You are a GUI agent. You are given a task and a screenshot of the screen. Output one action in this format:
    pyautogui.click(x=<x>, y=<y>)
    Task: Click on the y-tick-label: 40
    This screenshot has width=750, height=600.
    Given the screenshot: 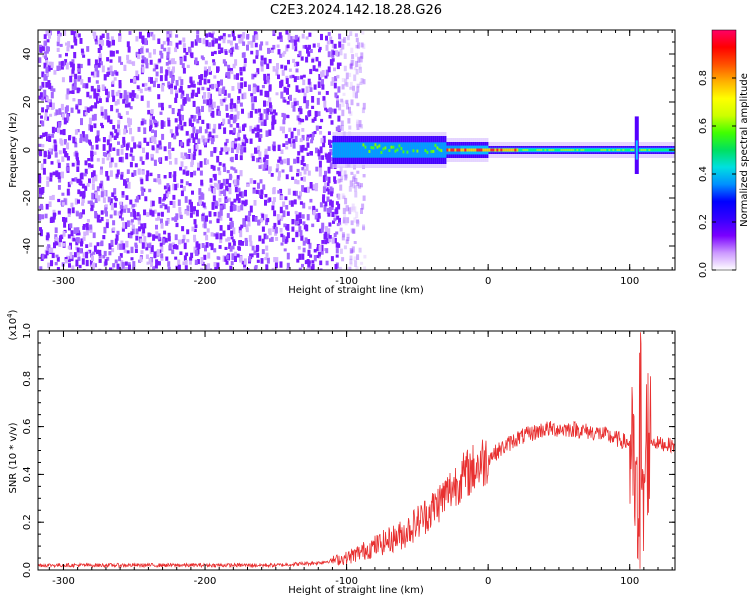 What is the action you would take?
    pyautogui.click(x=27, y=54)
    